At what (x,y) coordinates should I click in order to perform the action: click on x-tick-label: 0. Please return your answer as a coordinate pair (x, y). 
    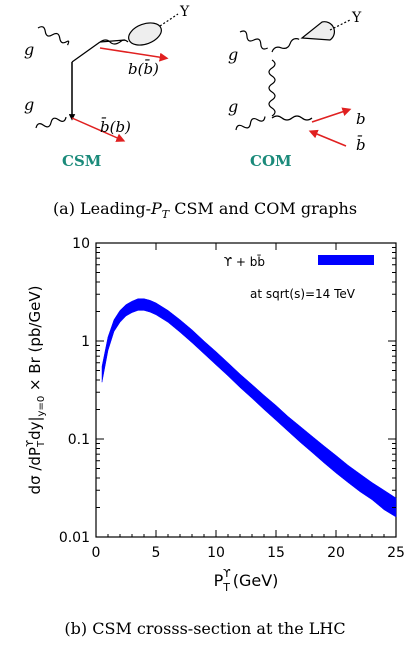
    Looking at the image, I should click on (96, 553).